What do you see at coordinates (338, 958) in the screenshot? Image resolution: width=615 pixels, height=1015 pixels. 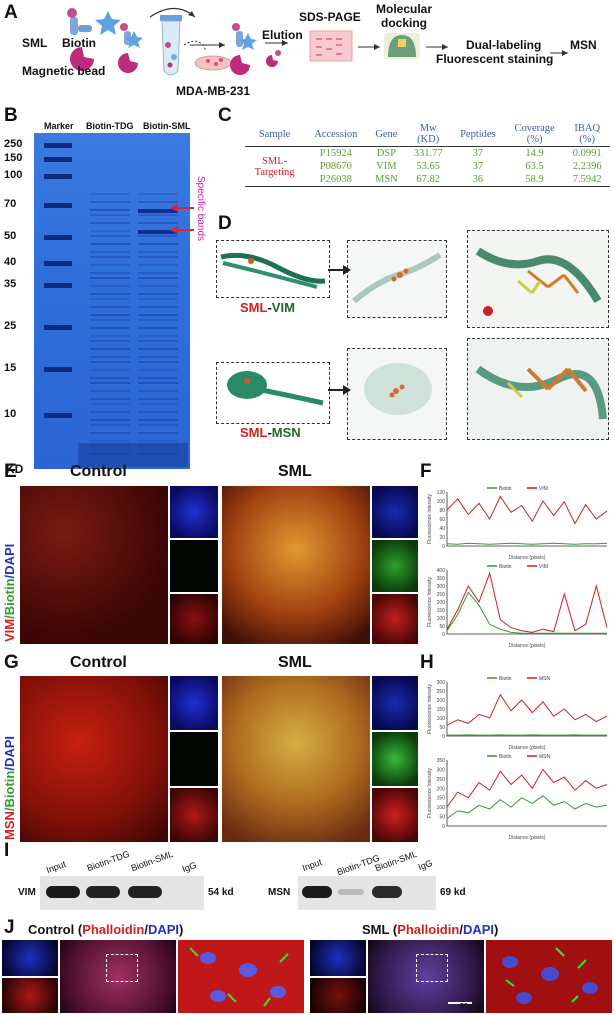 I see `j-sml-dapi` at bounding box center [338, 958].